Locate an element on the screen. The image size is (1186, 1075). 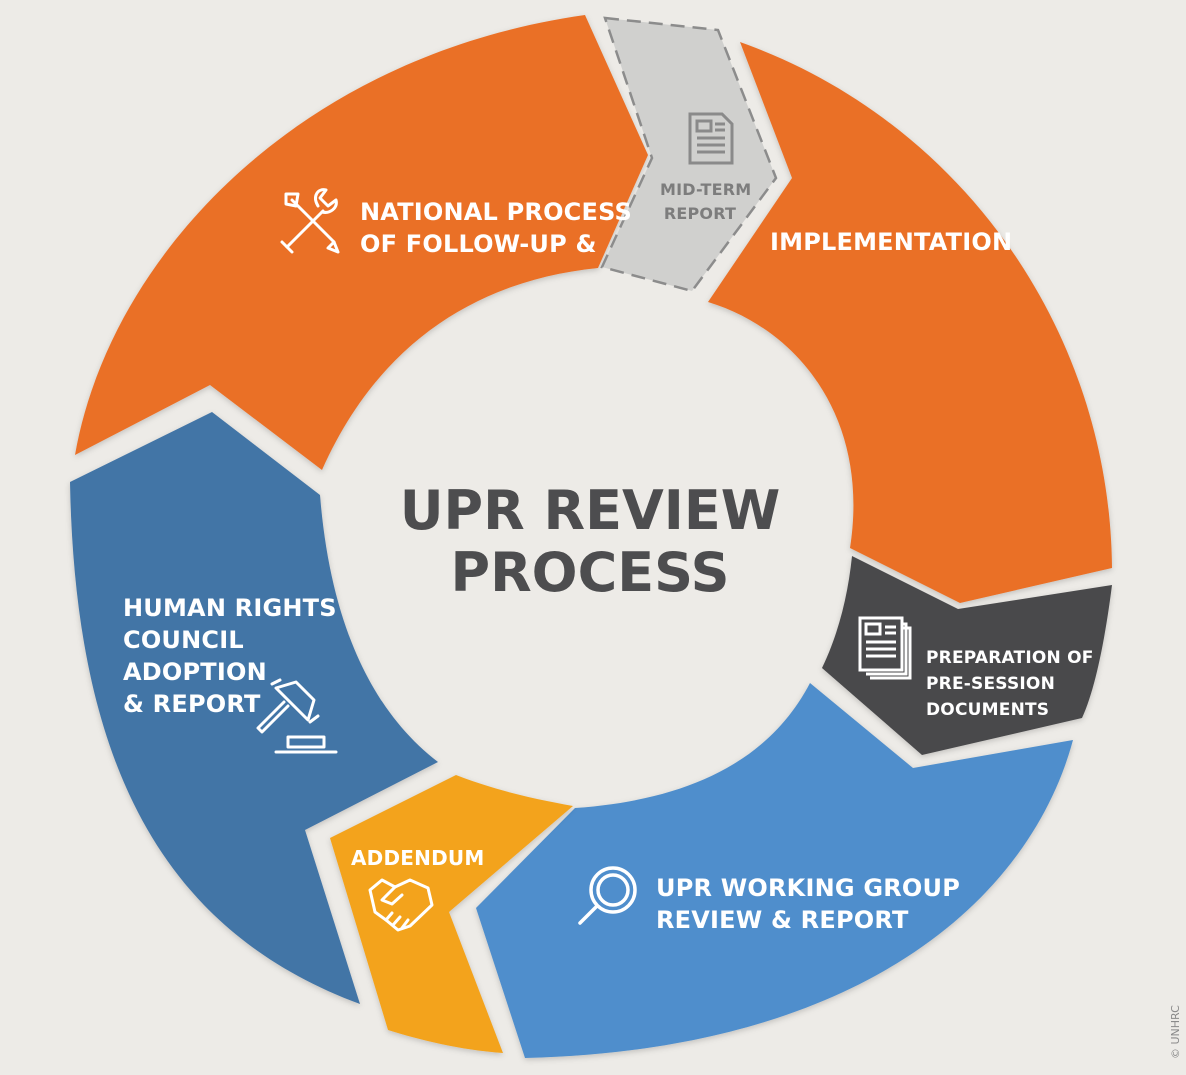
documents-stack-icon is located at coordinates (885, 648).